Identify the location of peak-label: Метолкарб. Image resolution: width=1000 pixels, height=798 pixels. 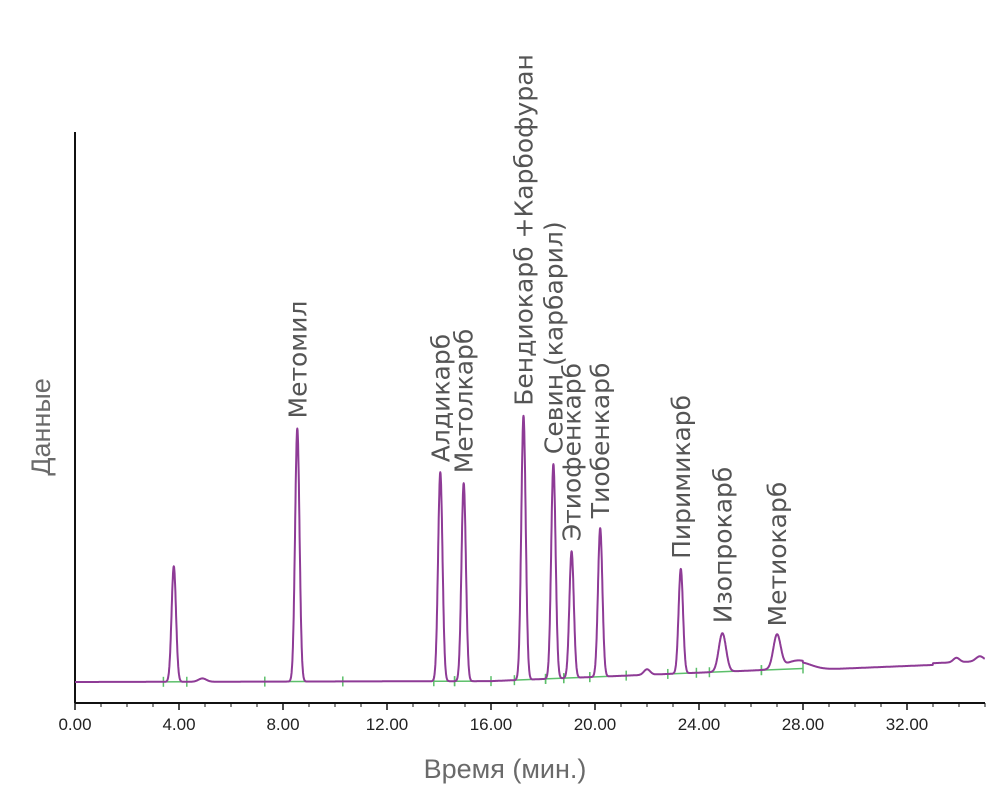
(464, 401).